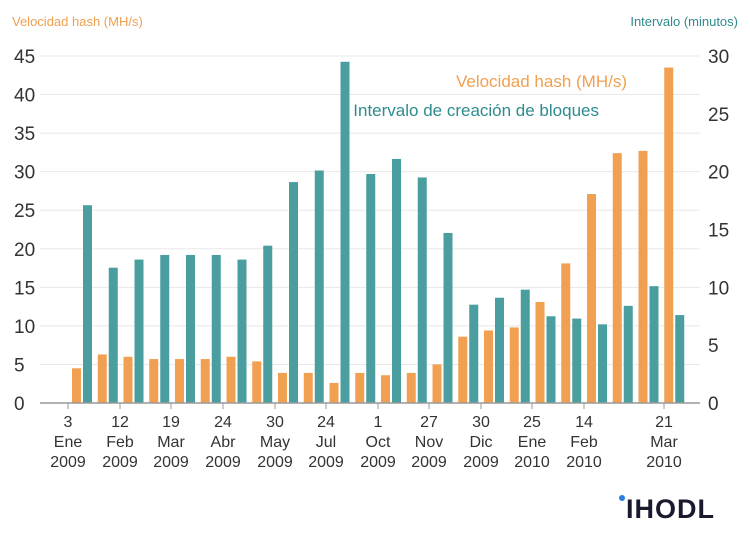 The height and width of the screenshot is (538, 750). Describe the element at coordinates (480, 442) in the screenshot. I see `x-tick-label: Dic` at that location.